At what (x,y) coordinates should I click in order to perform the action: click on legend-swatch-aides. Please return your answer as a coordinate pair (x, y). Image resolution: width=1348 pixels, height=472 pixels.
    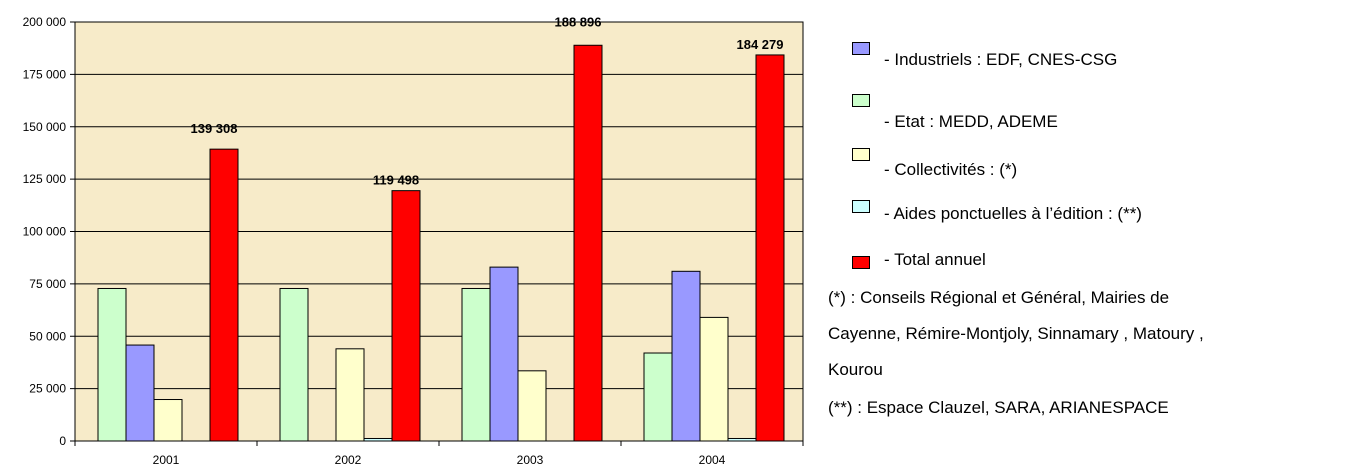
    Looking at the image, I should click on (861, 206).